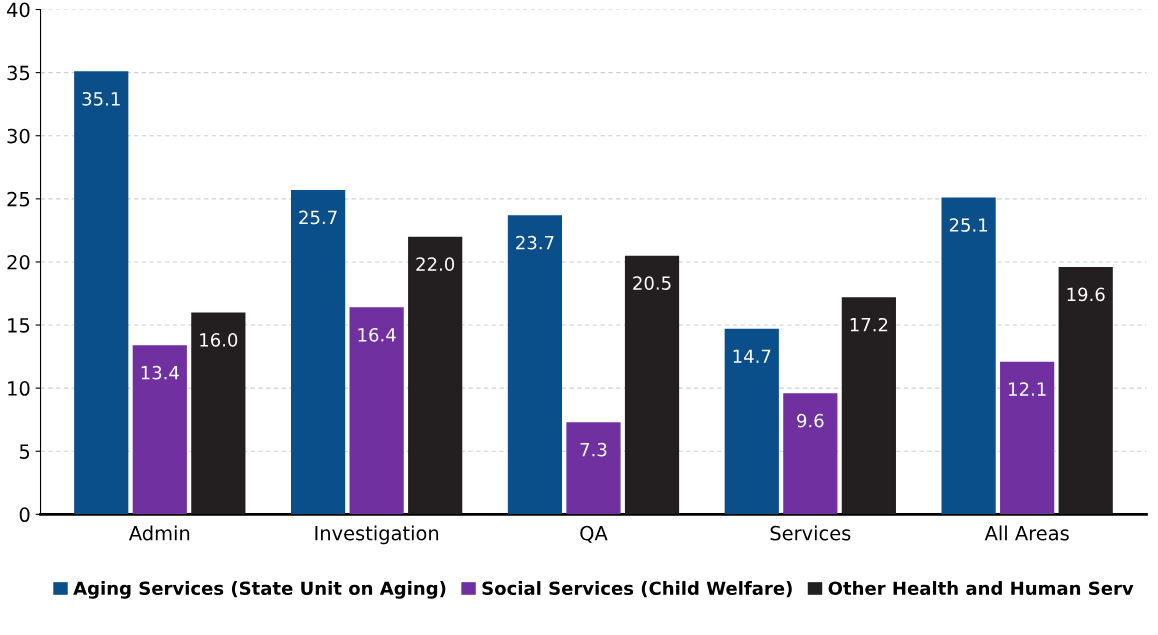  What do you see at coordinates (18, 73) in the screenshot?
I see `y-tick-label: 35` at bounding box center [18, 73].